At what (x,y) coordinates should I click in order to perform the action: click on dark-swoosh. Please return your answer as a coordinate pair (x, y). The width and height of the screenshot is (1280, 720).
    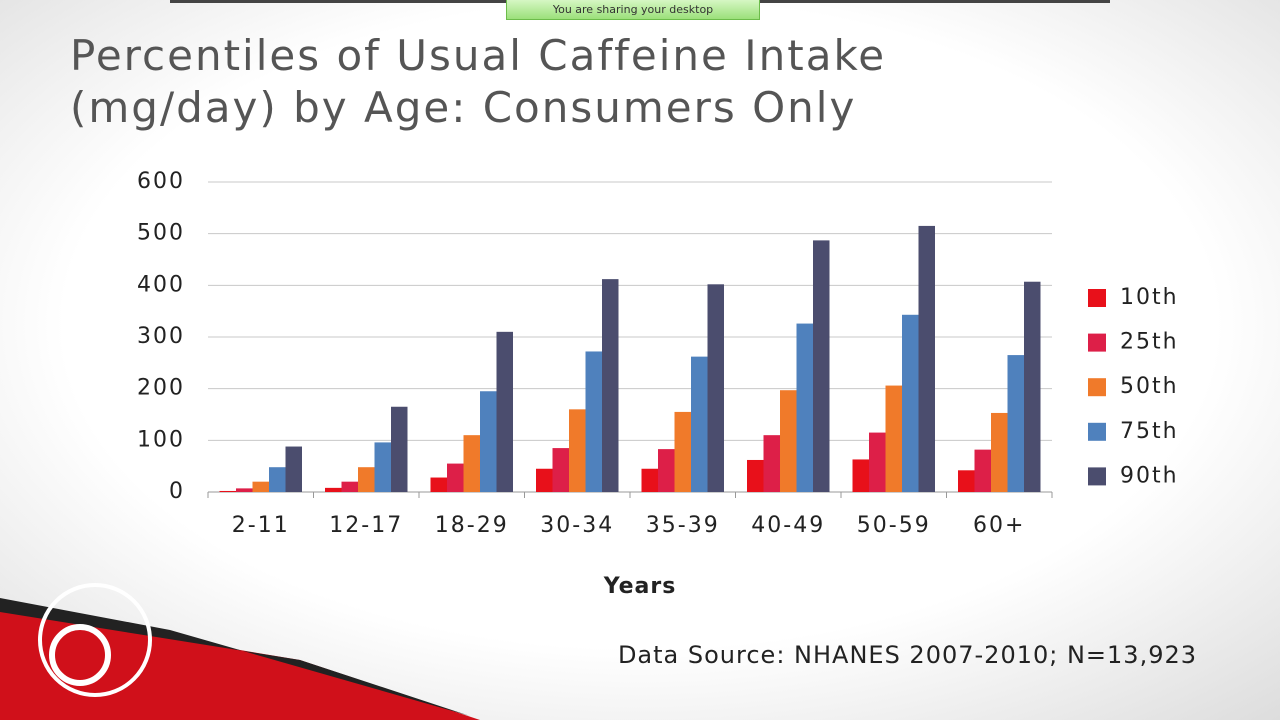
    Looking at the image, I should click on (235, 657).